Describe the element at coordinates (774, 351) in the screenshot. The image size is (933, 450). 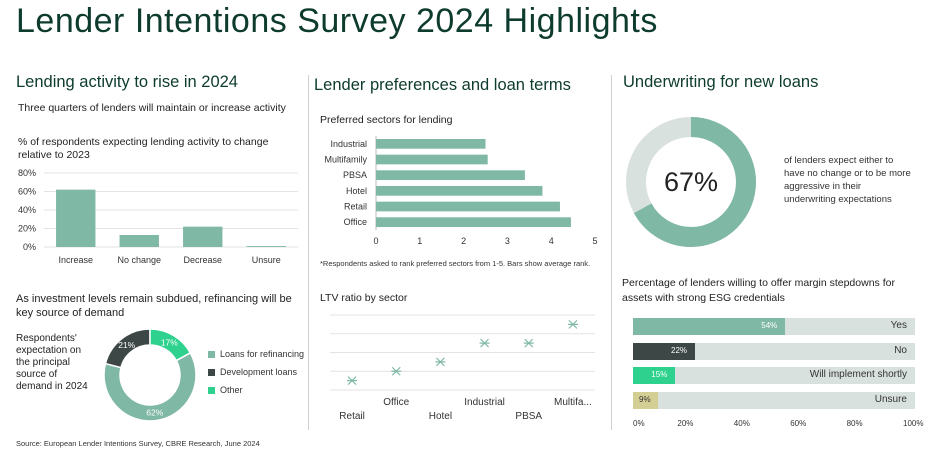
I see `esg-bar-row: 22% No` at that location.